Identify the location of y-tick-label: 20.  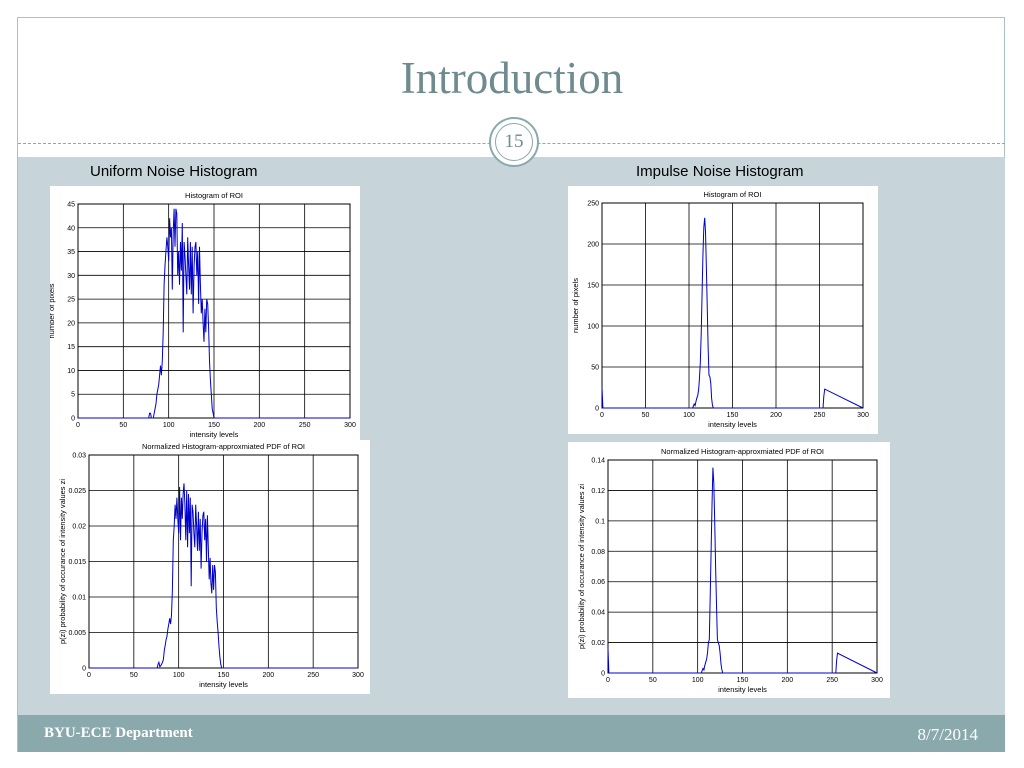
(71, 323).